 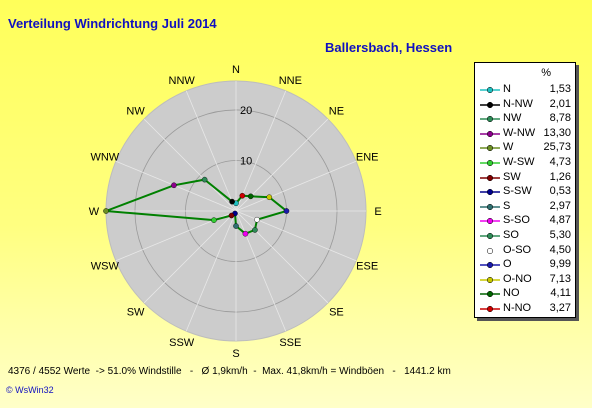 What do you see at coordinates (106, 211) in the screenshot?
I see `point-W` at bounding box center [106, 211].